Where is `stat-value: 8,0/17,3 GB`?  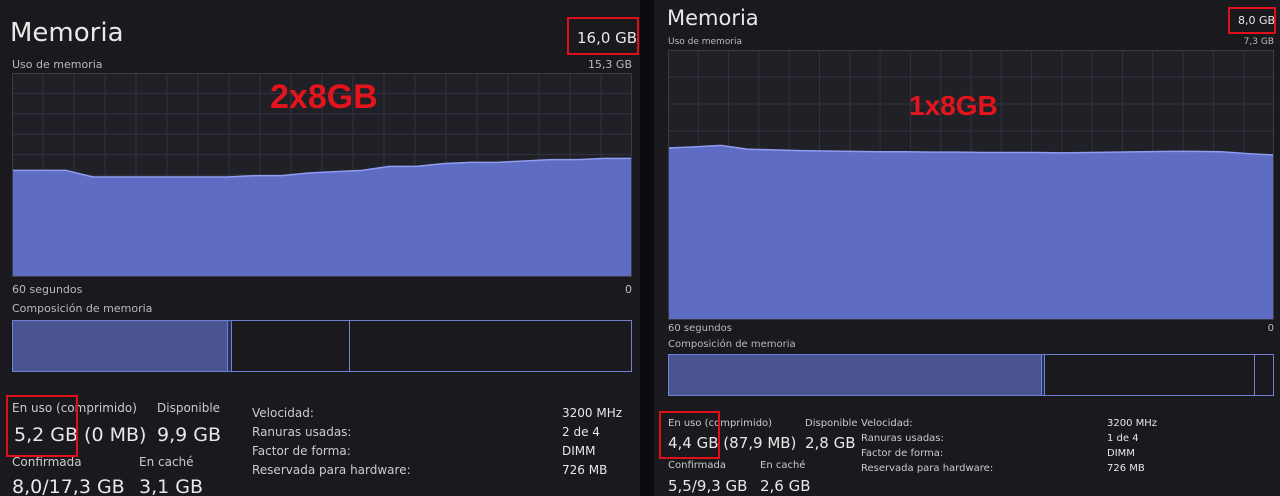 stat-value: 8,0/17,3 GB is located at coordinates (68, 486).